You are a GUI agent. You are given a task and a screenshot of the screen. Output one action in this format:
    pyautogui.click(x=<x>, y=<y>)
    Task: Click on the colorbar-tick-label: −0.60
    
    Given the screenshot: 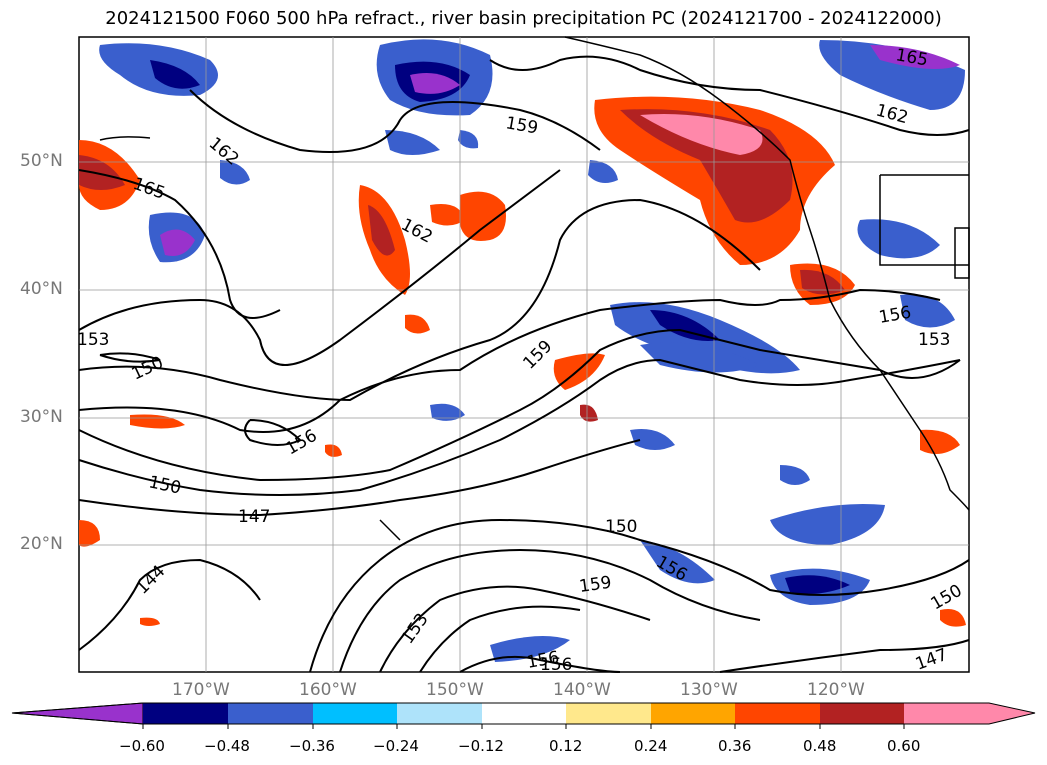 What is the action you would take?
    pyautogui.click(x=142, y=746)
    